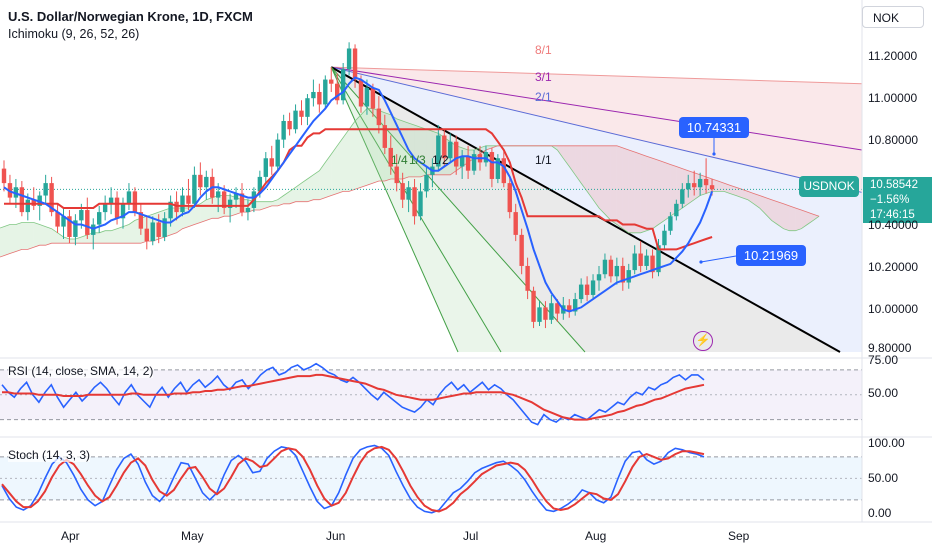 This screenshot has height=550, width=932. Describe the element at coordinates (81, 371) in the screenshot. I see `rsi-legend: RSI (14, close, SMA, 14, 2)` at that location.